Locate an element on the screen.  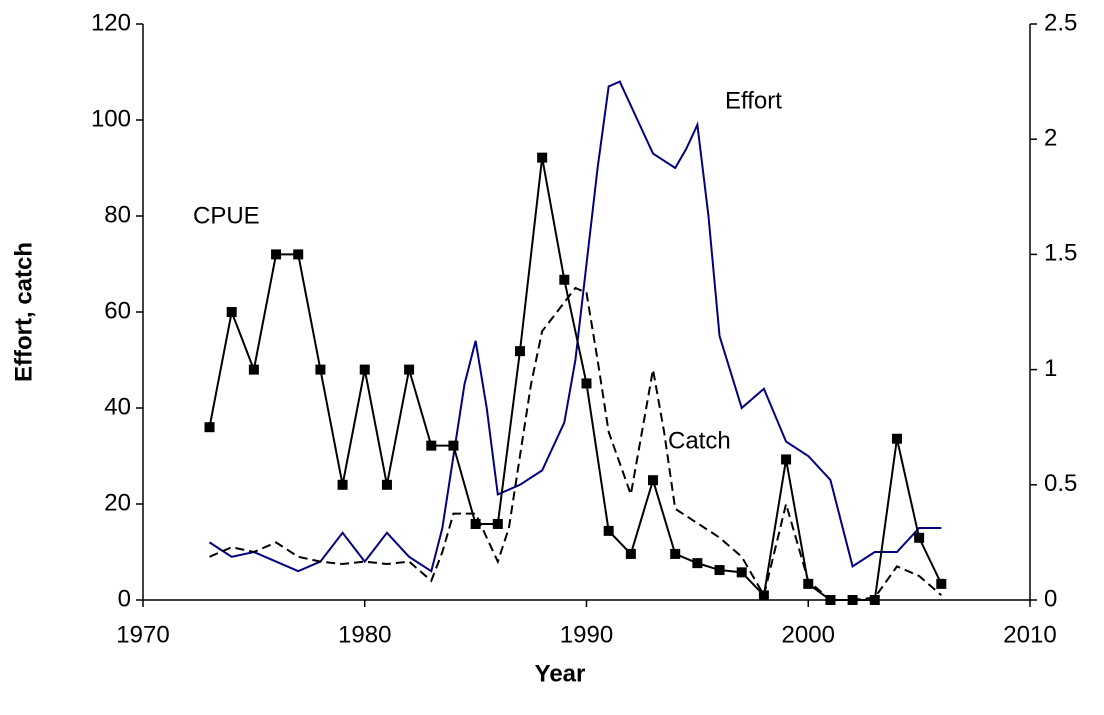
y-tick-label: 60 is located at coordinates (117, 310).